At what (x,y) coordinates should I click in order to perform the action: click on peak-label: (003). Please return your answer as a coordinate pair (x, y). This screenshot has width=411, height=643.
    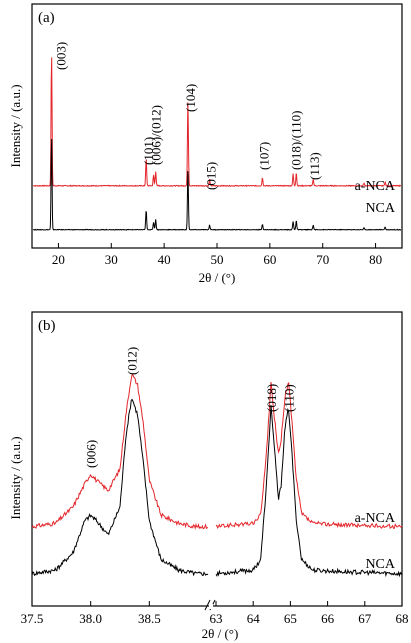
    Looking at the image, I should click on (61, 56).